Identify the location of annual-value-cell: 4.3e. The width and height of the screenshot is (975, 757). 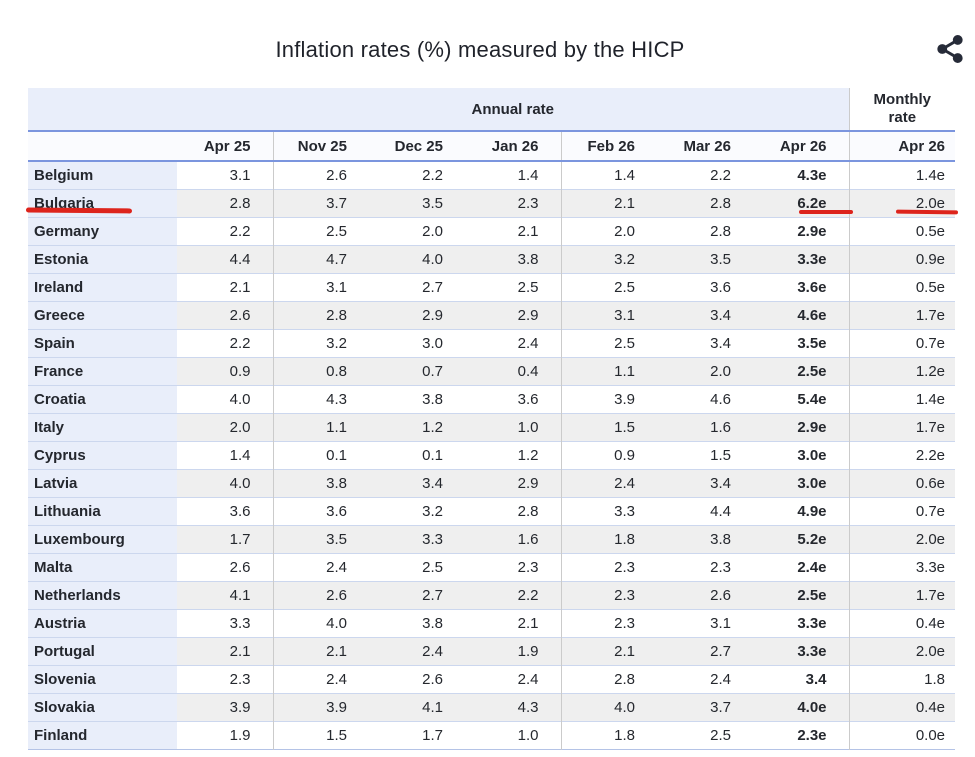
(801, 175).